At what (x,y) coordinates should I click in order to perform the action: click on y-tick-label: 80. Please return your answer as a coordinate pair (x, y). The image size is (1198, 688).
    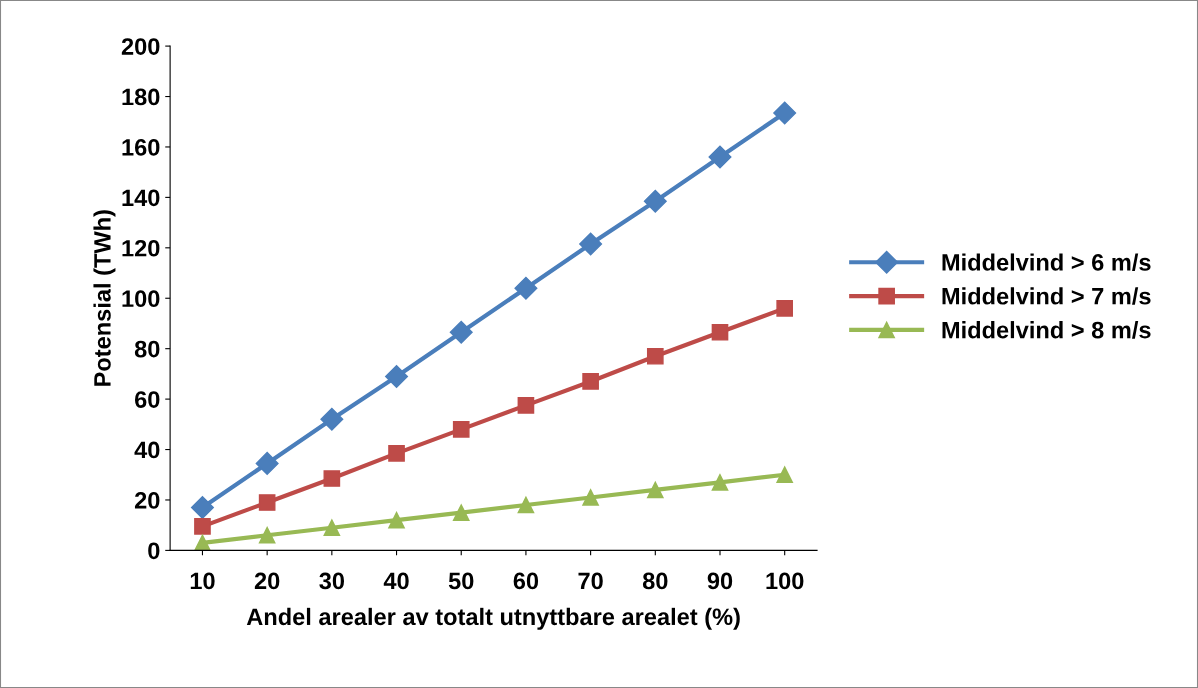
    Looking at the image, I should click on (147, 349).